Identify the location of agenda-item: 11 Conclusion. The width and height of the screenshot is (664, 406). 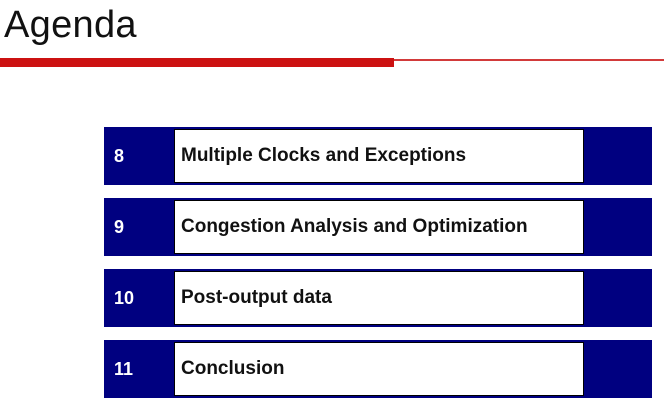
(378, 369).